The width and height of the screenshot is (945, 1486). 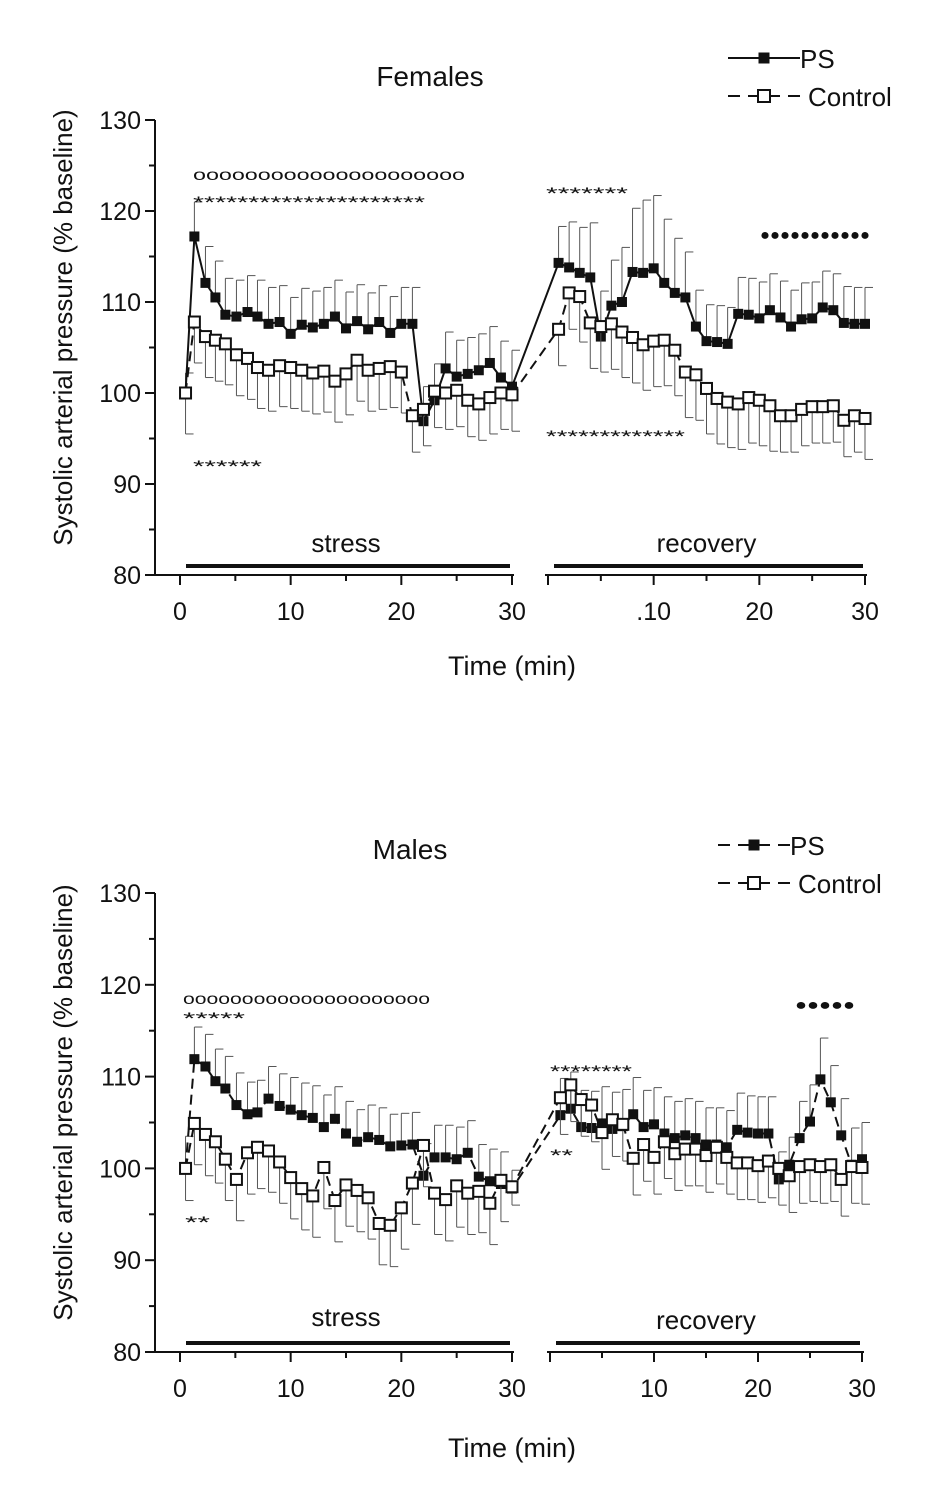 What do you see at coordinates (121, 303) in the screenshot?
I see `y-tick-label: 110` at bounding box center [121, 303].